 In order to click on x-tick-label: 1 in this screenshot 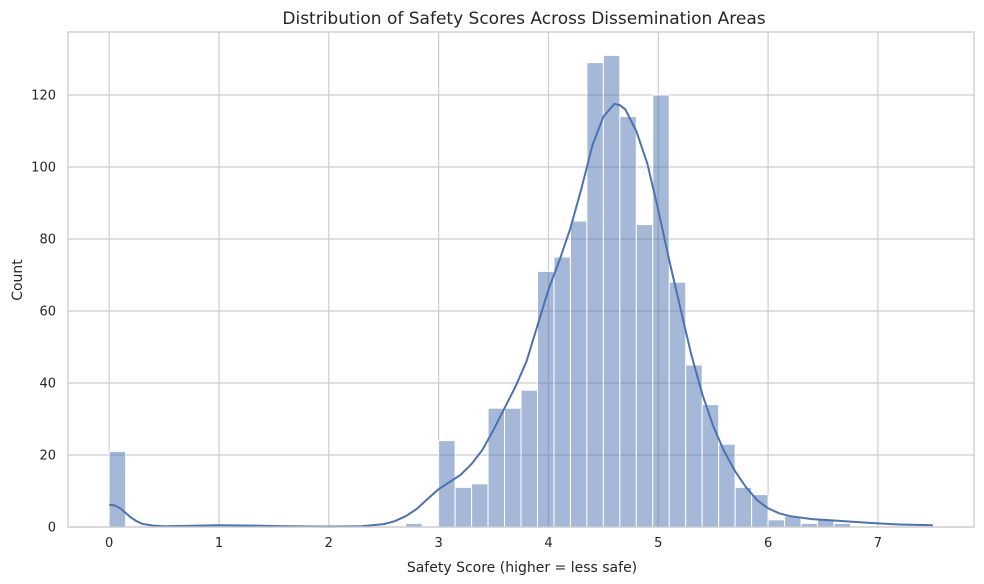, I will do `click(219, 543)`.